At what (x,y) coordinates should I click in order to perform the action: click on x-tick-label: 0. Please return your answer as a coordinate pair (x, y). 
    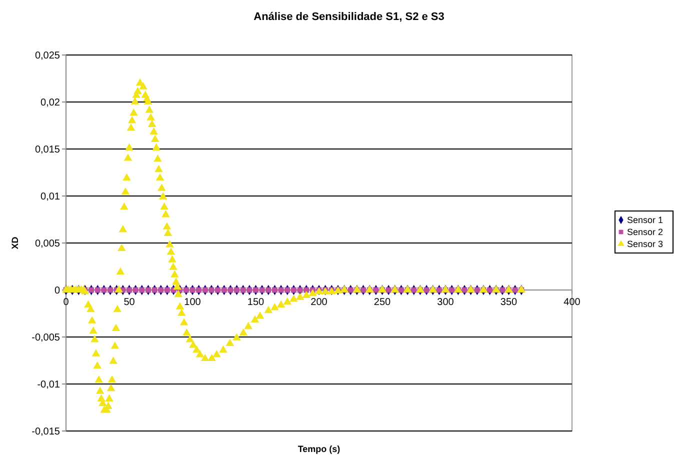
    Looking at the image, I should click on (66, 302).